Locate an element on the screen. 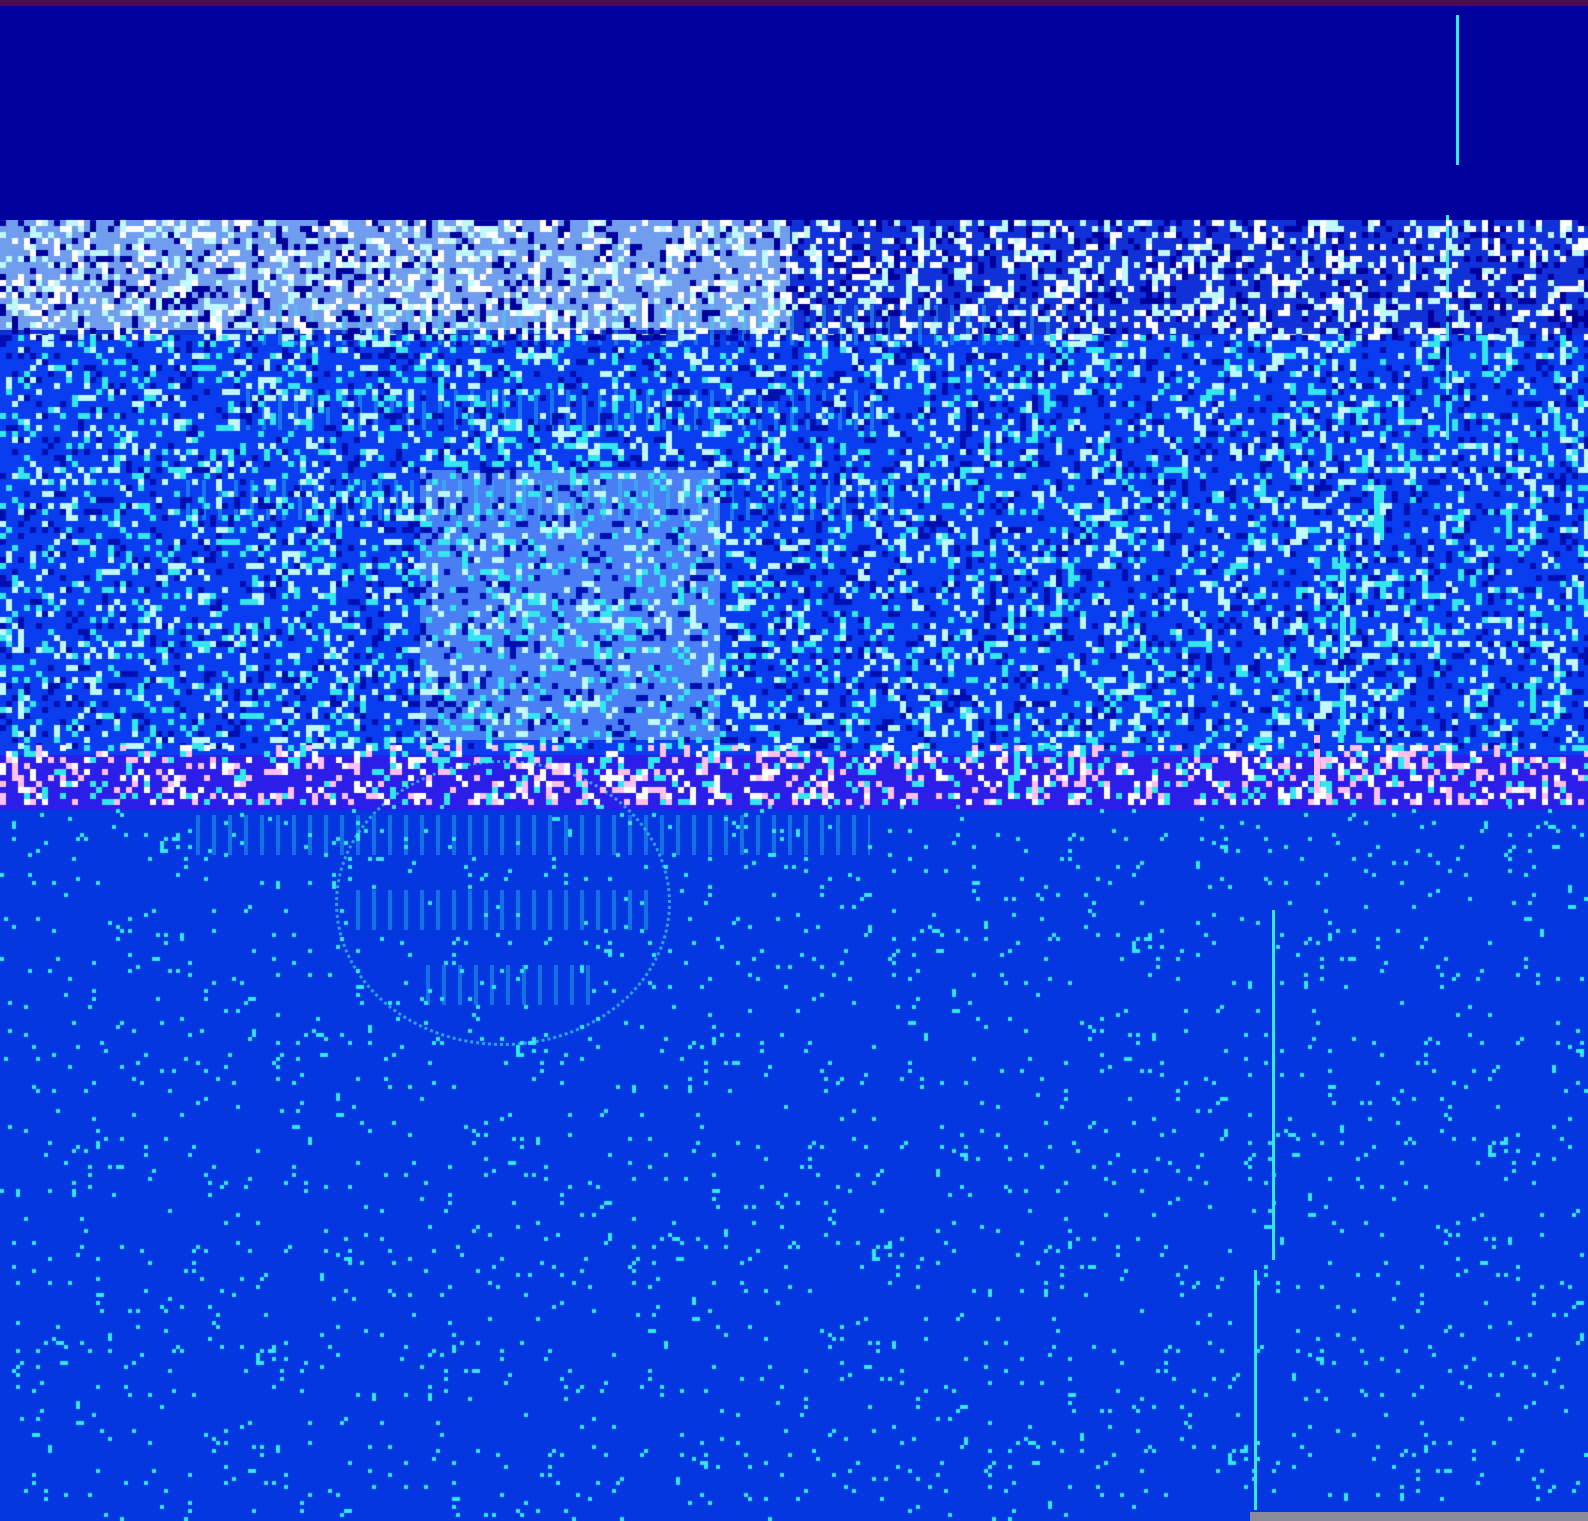  bottom-grey-strip is located at coordinates (1419, 1516).